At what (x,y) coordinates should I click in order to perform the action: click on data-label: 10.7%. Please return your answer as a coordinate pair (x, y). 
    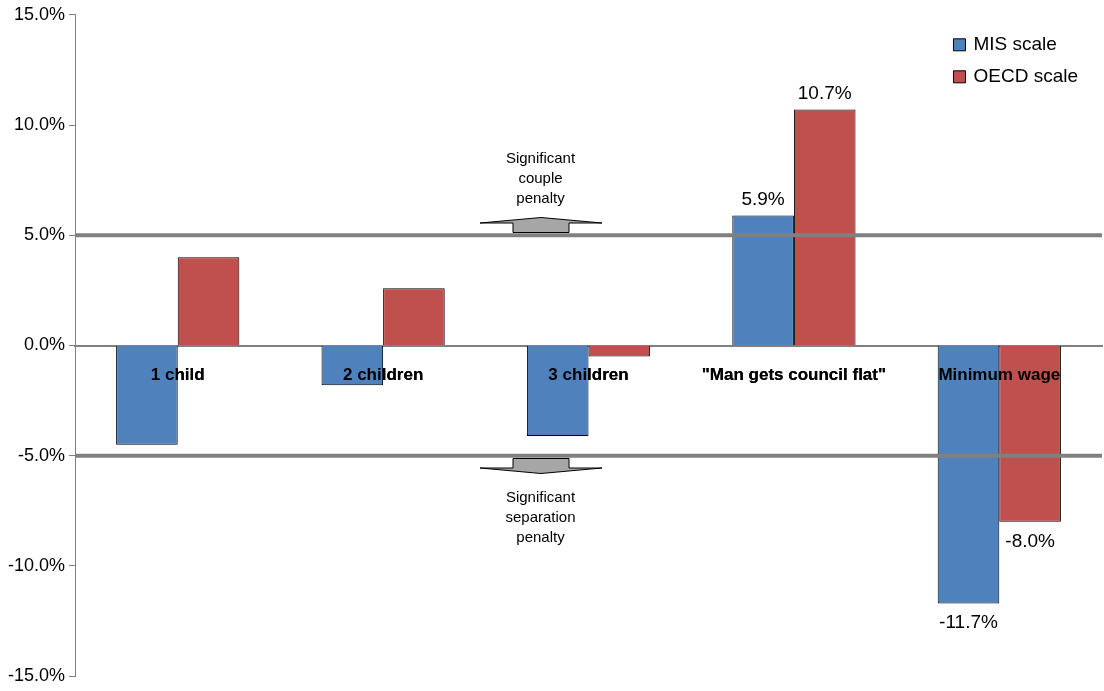
    Looking at the image, I should click on (824, 93).